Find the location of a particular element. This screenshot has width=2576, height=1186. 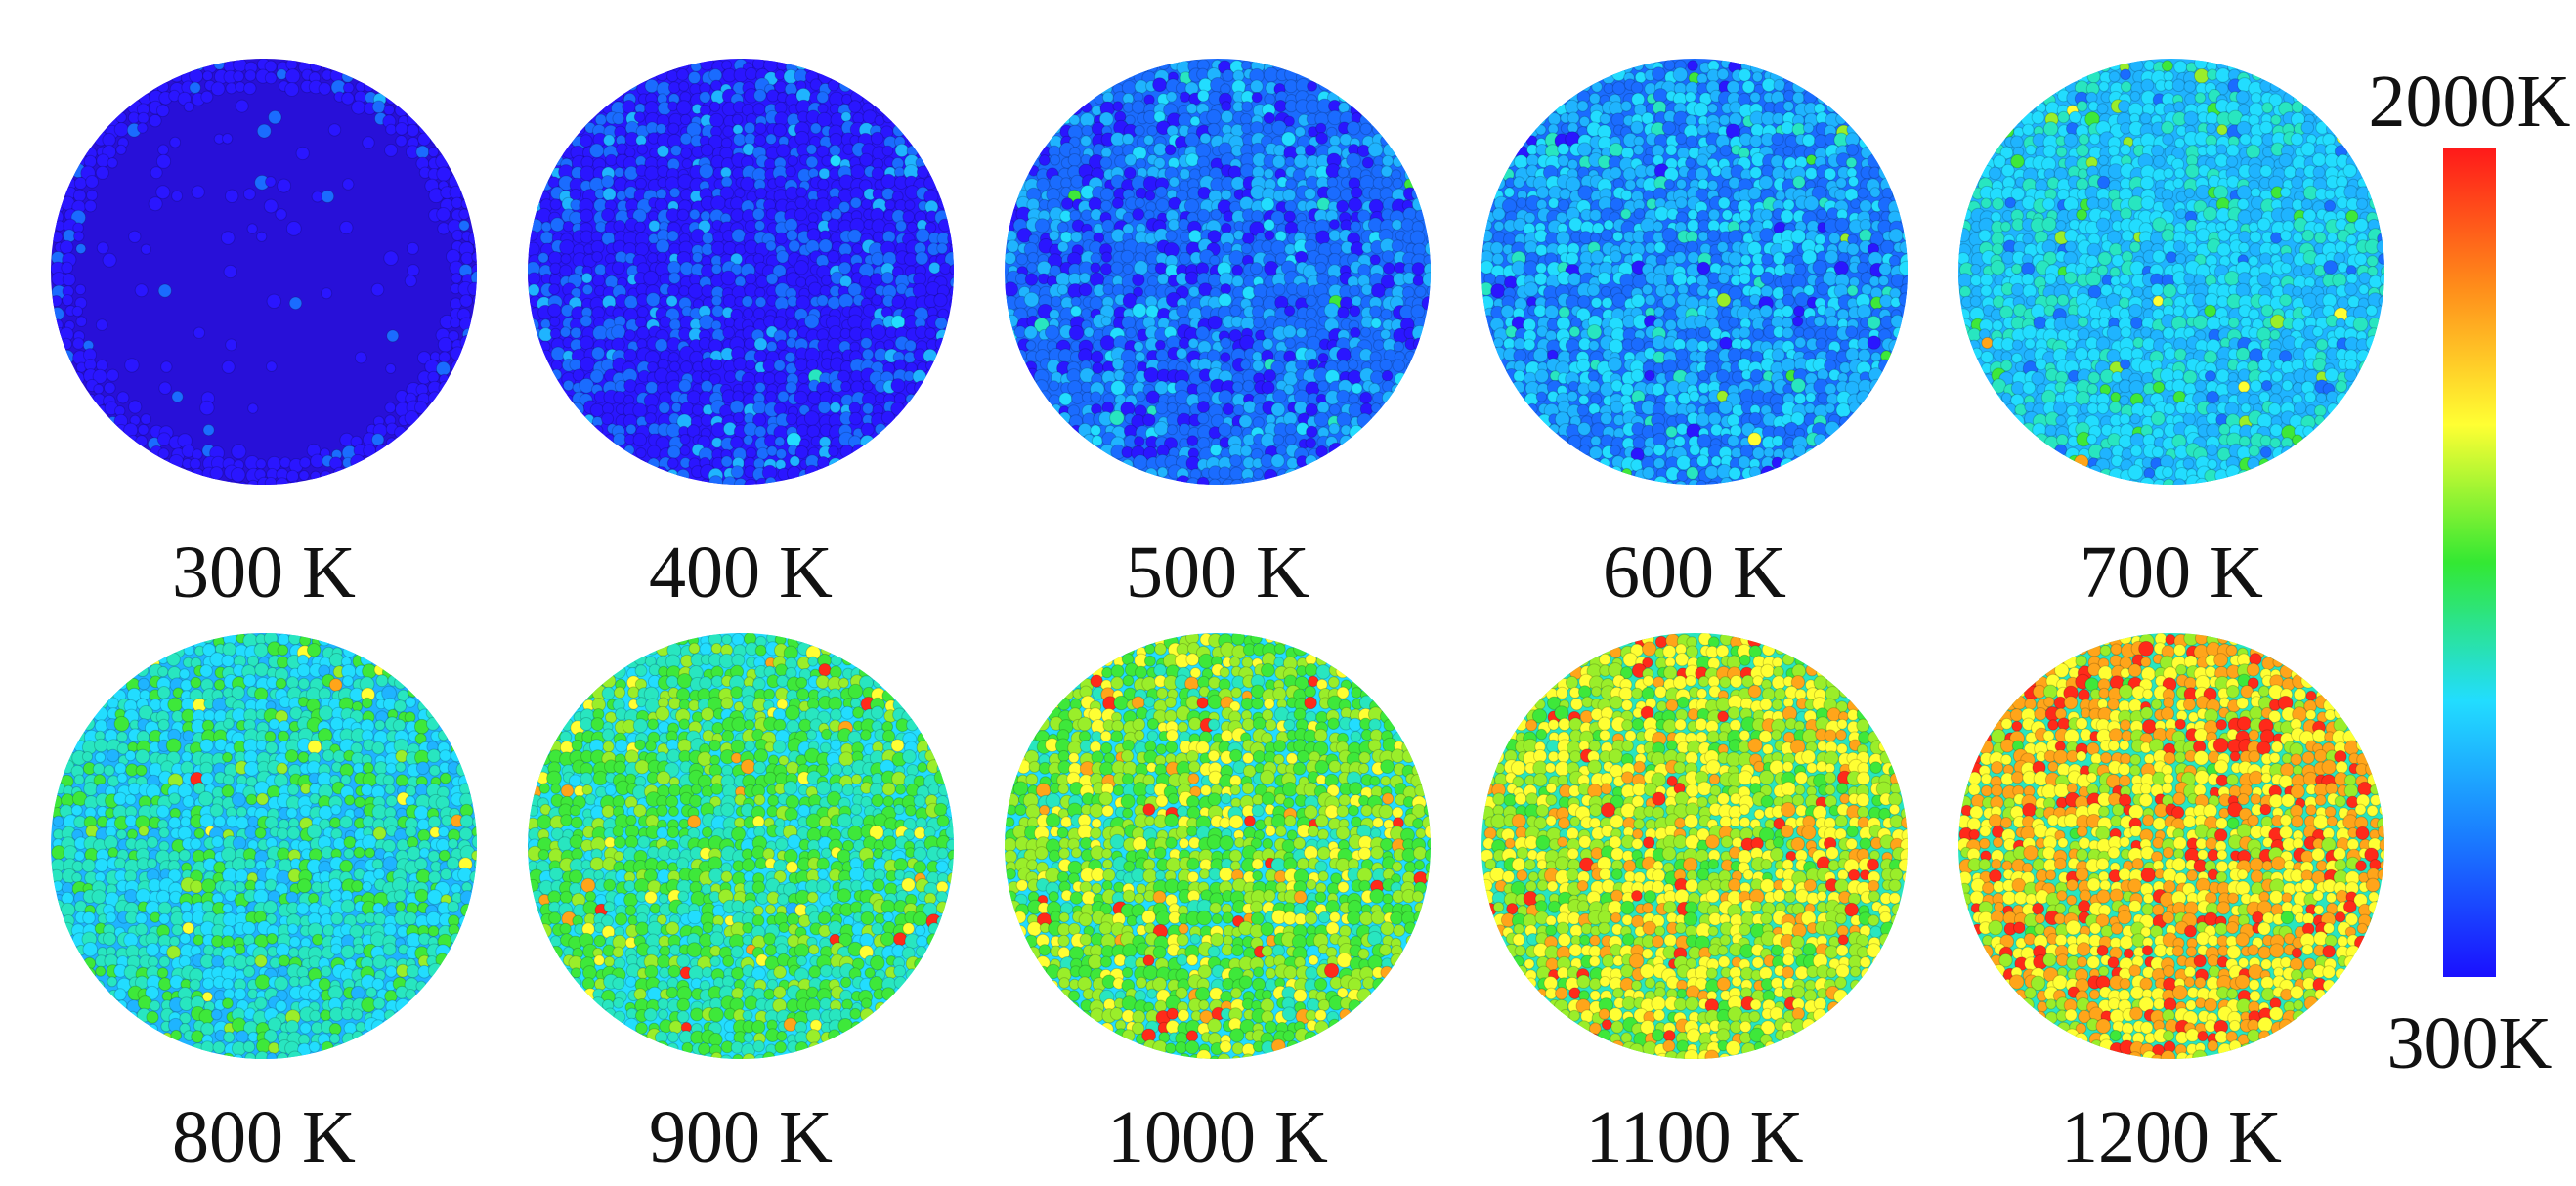

panel-label-400k: 400 K is located at coordinates (741, 572).